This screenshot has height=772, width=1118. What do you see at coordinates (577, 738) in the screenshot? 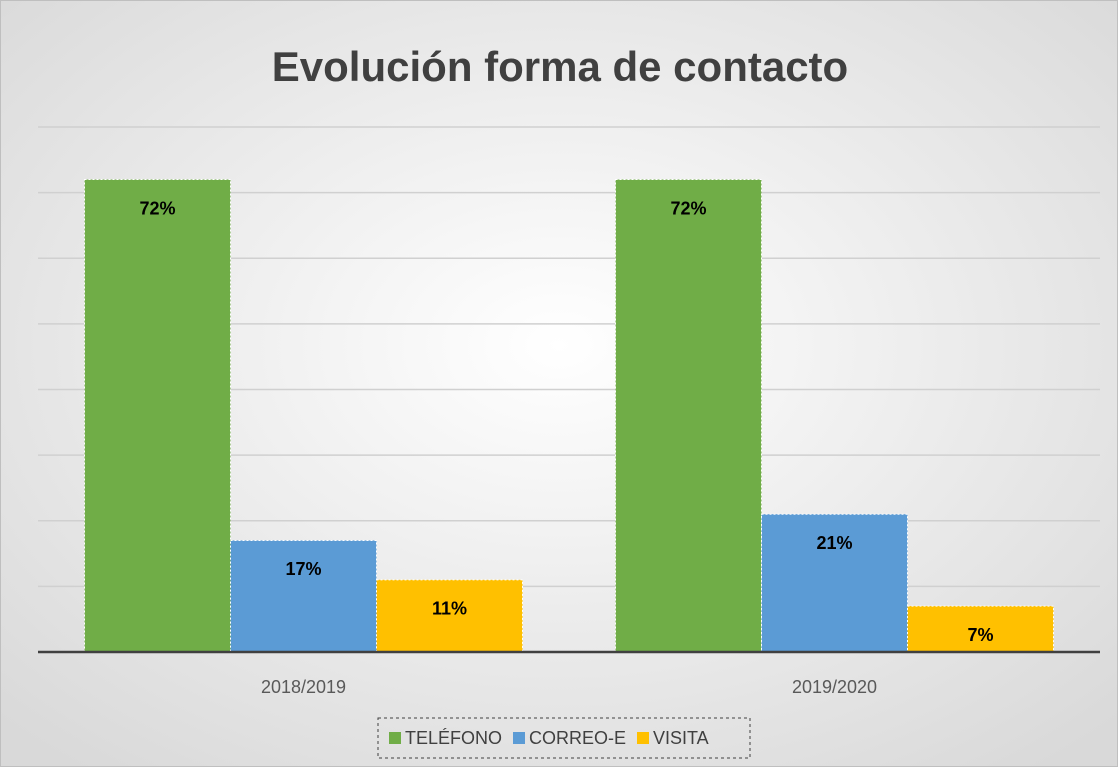
I see `legend-label: CORREO-E` at bounding box center [577, 738].